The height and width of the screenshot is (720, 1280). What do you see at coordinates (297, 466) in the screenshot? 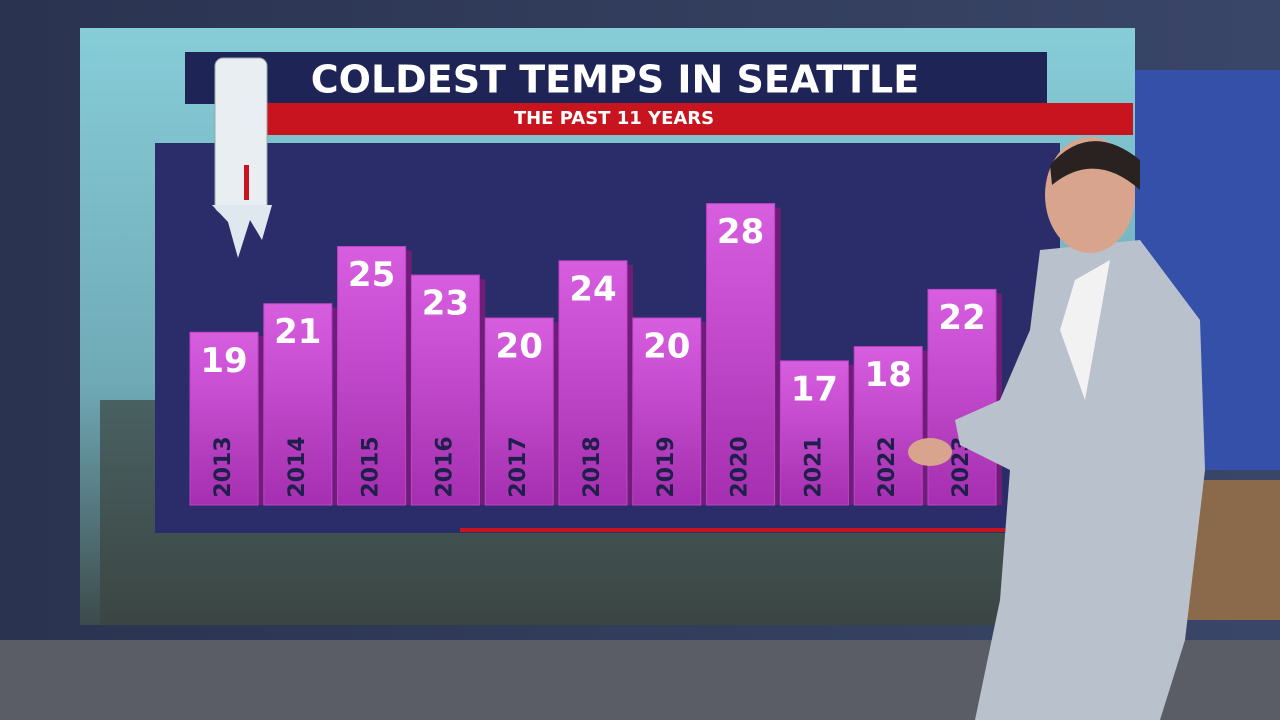
I see `x-tick-label: 2014` at bounding box center [297, 466].